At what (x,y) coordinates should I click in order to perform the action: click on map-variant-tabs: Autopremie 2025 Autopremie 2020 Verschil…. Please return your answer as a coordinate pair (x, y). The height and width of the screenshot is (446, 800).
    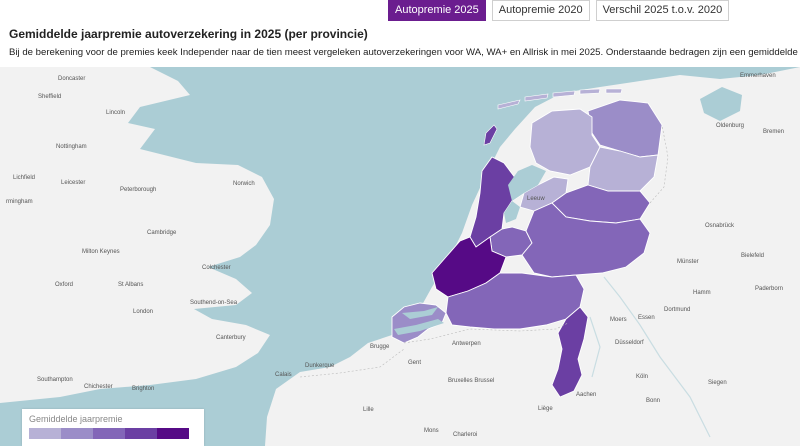
    Looking at the image, I should click on (559, 10).